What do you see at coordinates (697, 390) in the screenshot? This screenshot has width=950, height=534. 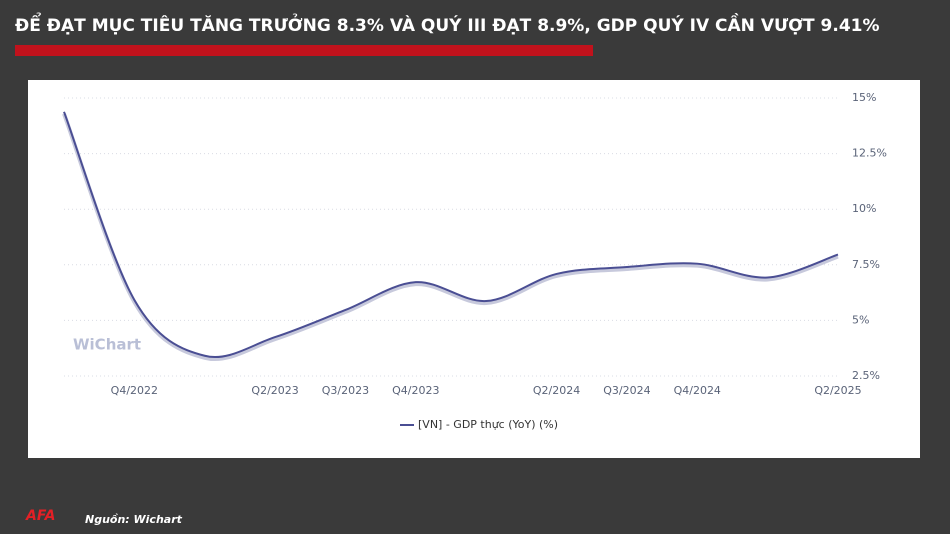 I see `x-tick-label: Q4/2024` at bounding box center [697, 390].